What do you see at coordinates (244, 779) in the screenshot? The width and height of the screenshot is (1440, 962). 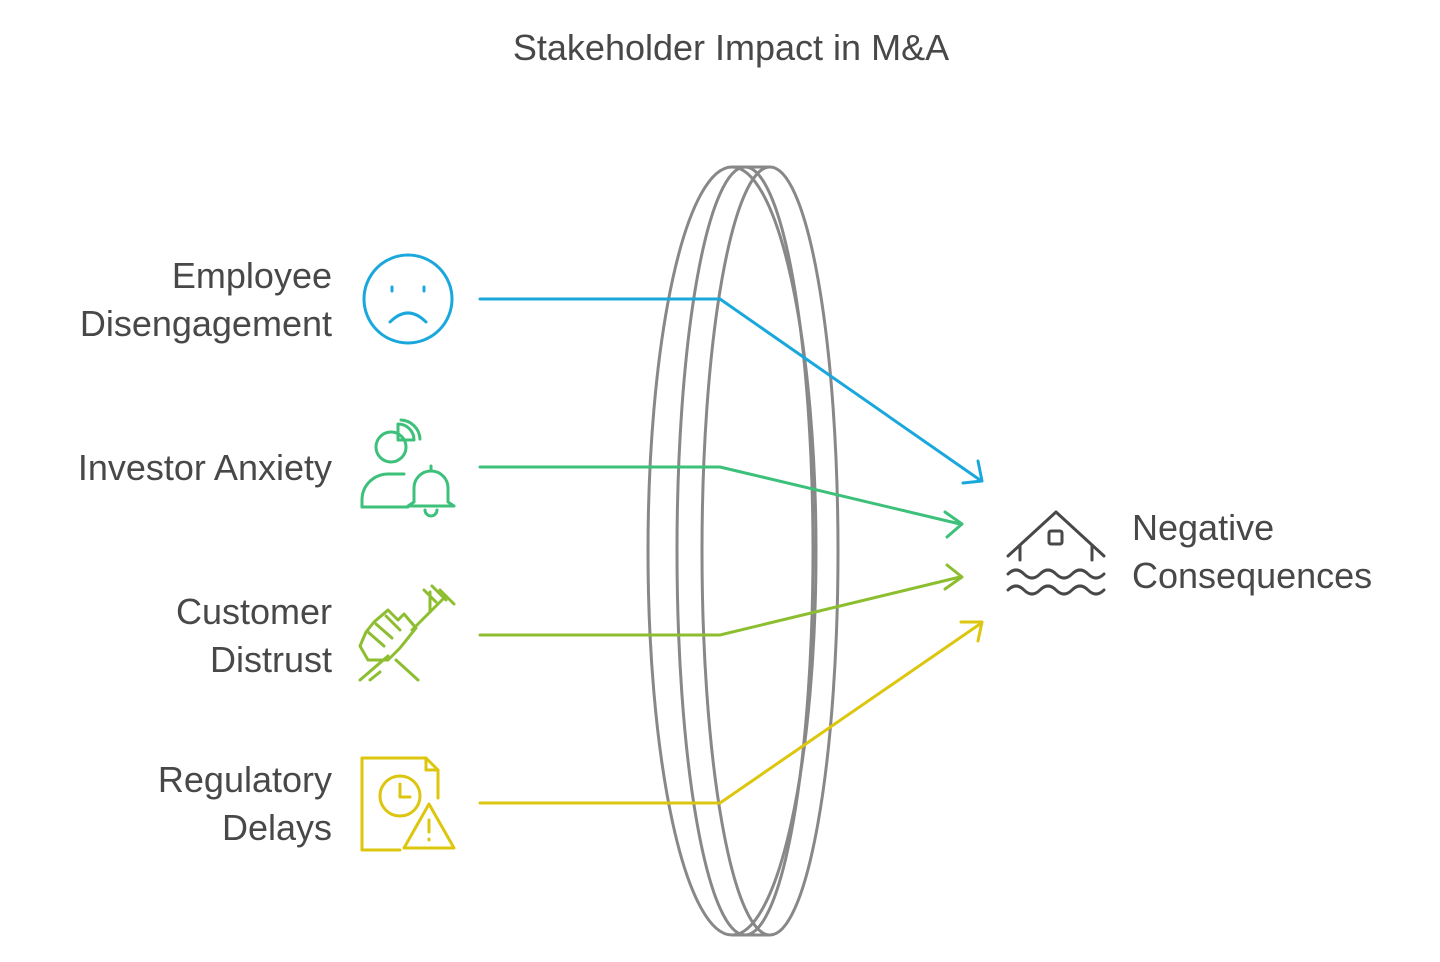 I see `stakeholder-label-line1: Regulatory` at bounding box center [244, 779].